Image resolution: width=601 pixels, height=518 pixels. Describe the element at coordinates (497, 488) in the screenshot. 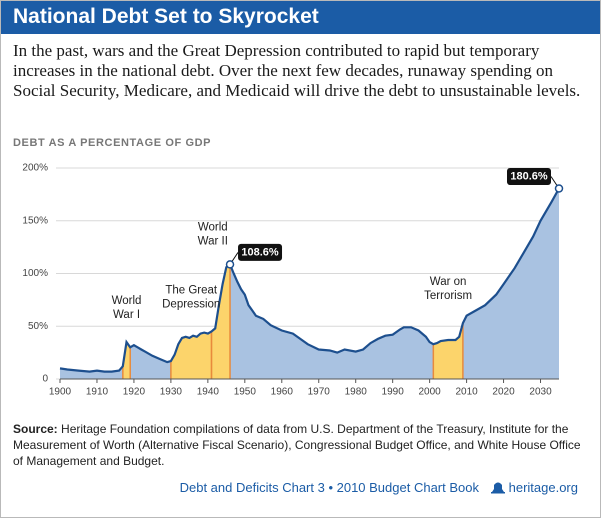

I see `bell-icon` at that location.